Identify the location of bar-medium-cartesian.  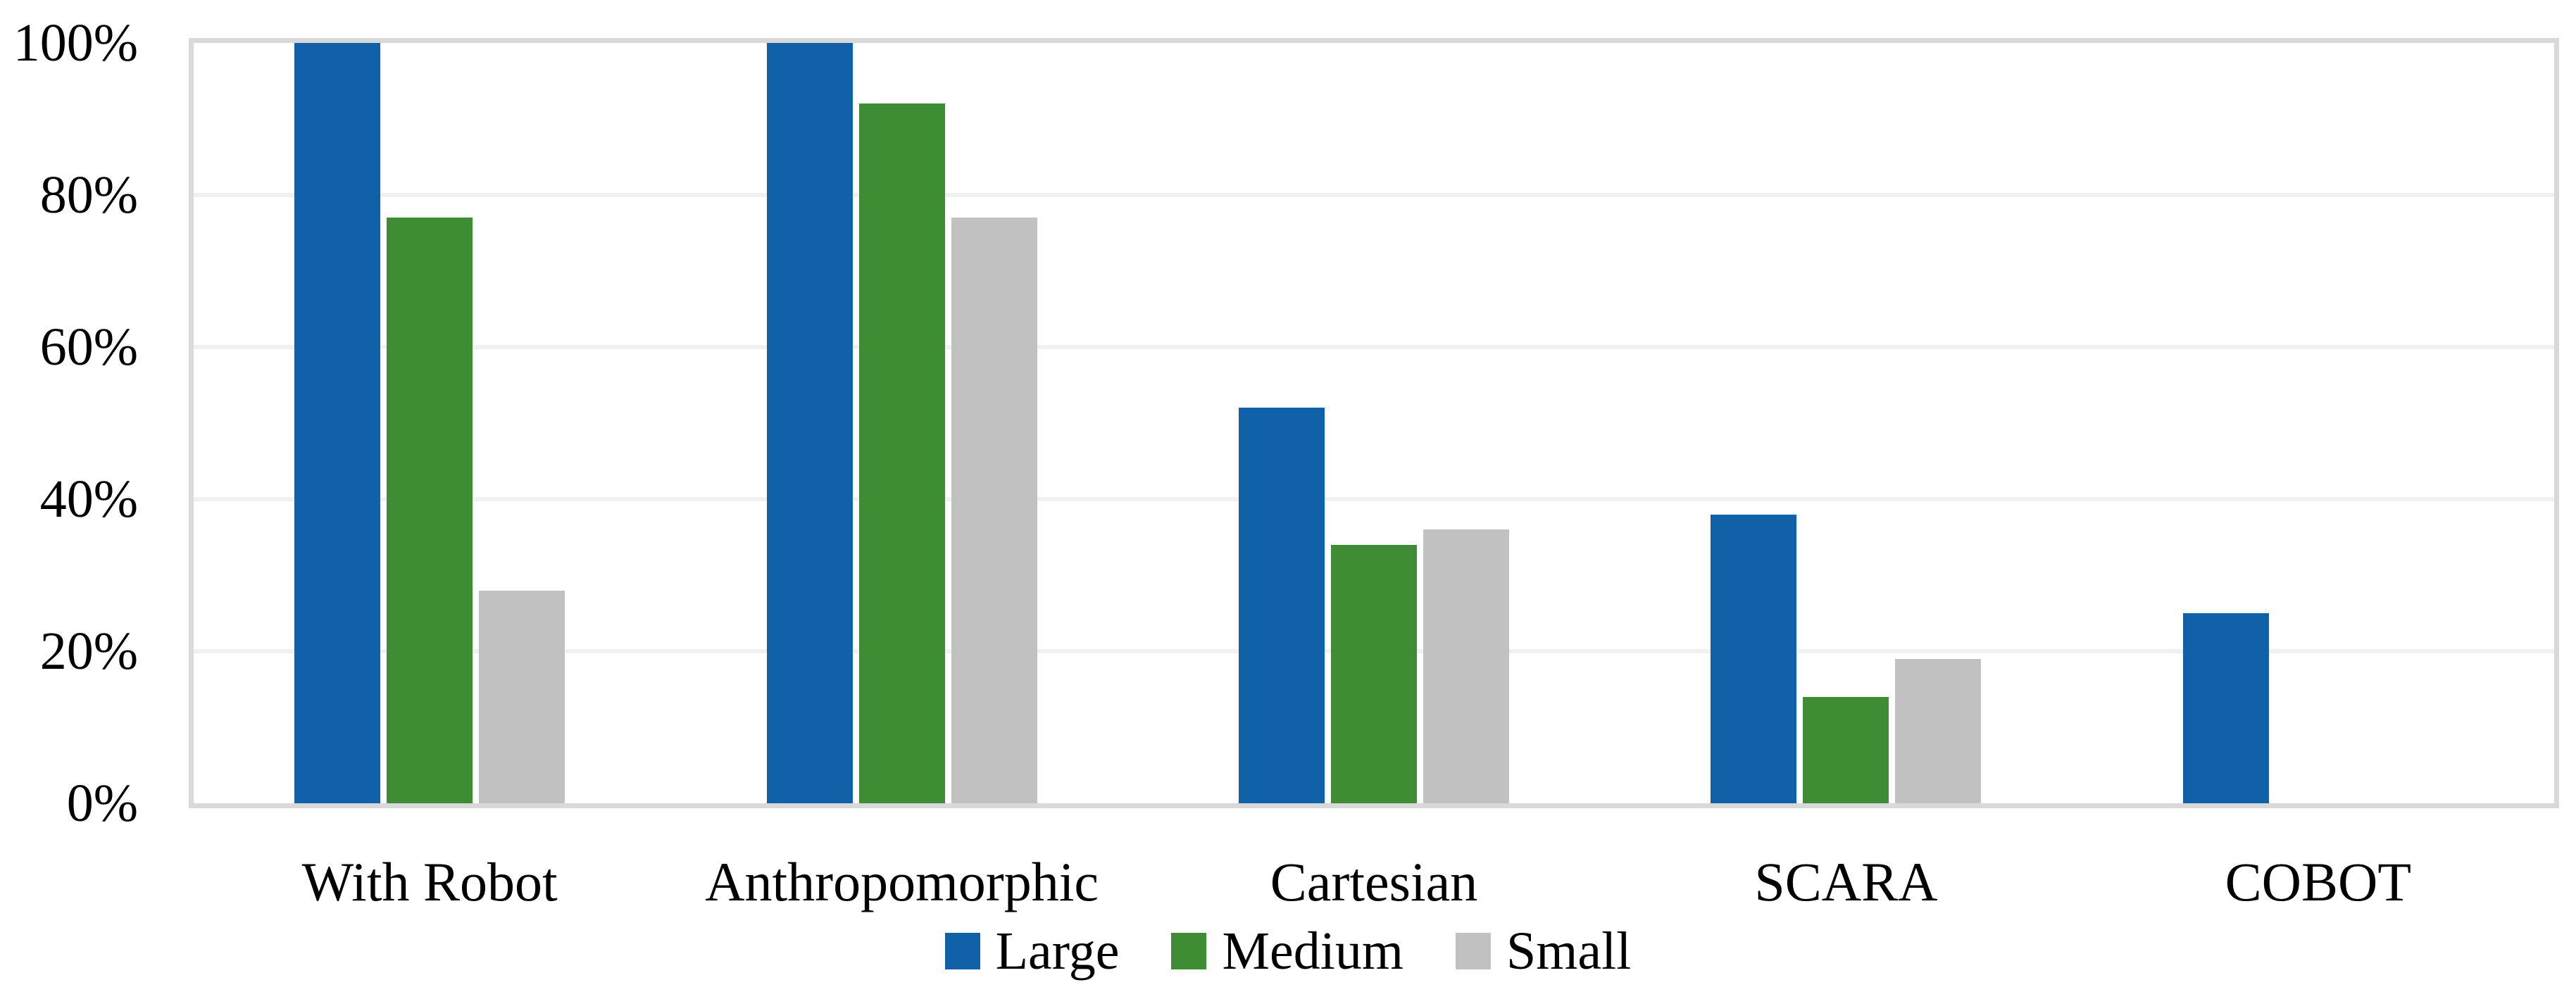
(1374, 673).